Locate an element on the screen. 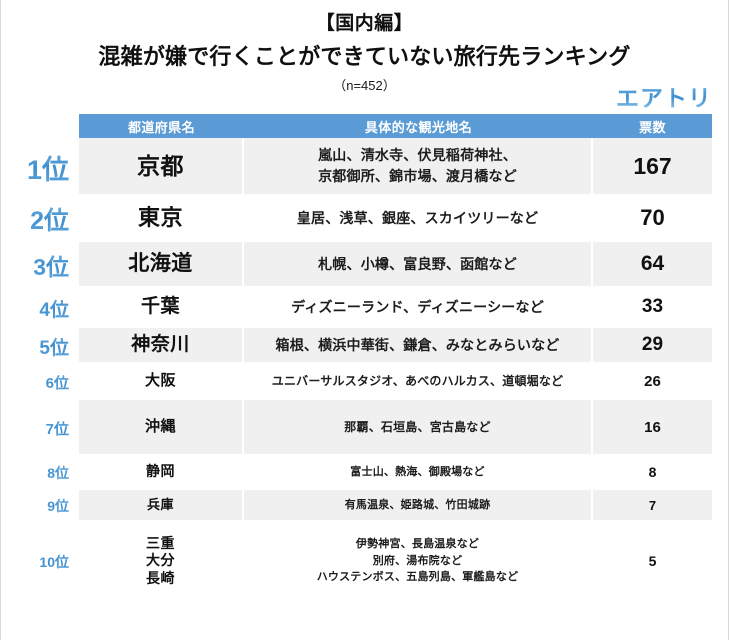  votes-cell: 33 is located at coordinates (652, 308).